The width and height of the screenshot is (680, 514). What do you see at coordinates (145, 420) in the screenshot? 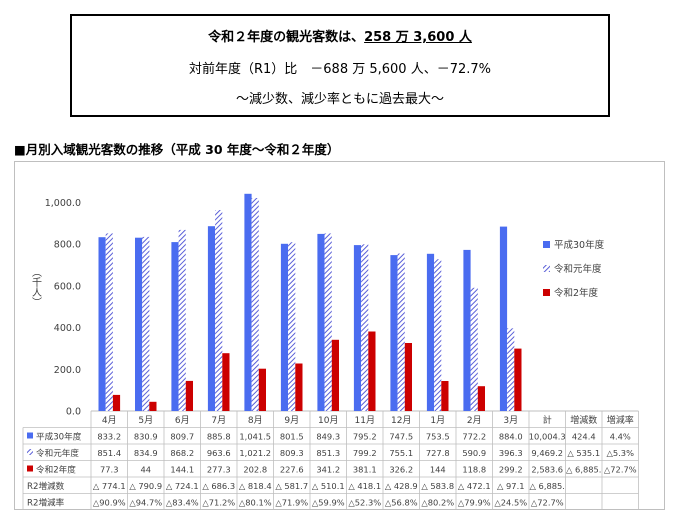
I see `table-header-cell: 5月` at bounding box center [145, 420].